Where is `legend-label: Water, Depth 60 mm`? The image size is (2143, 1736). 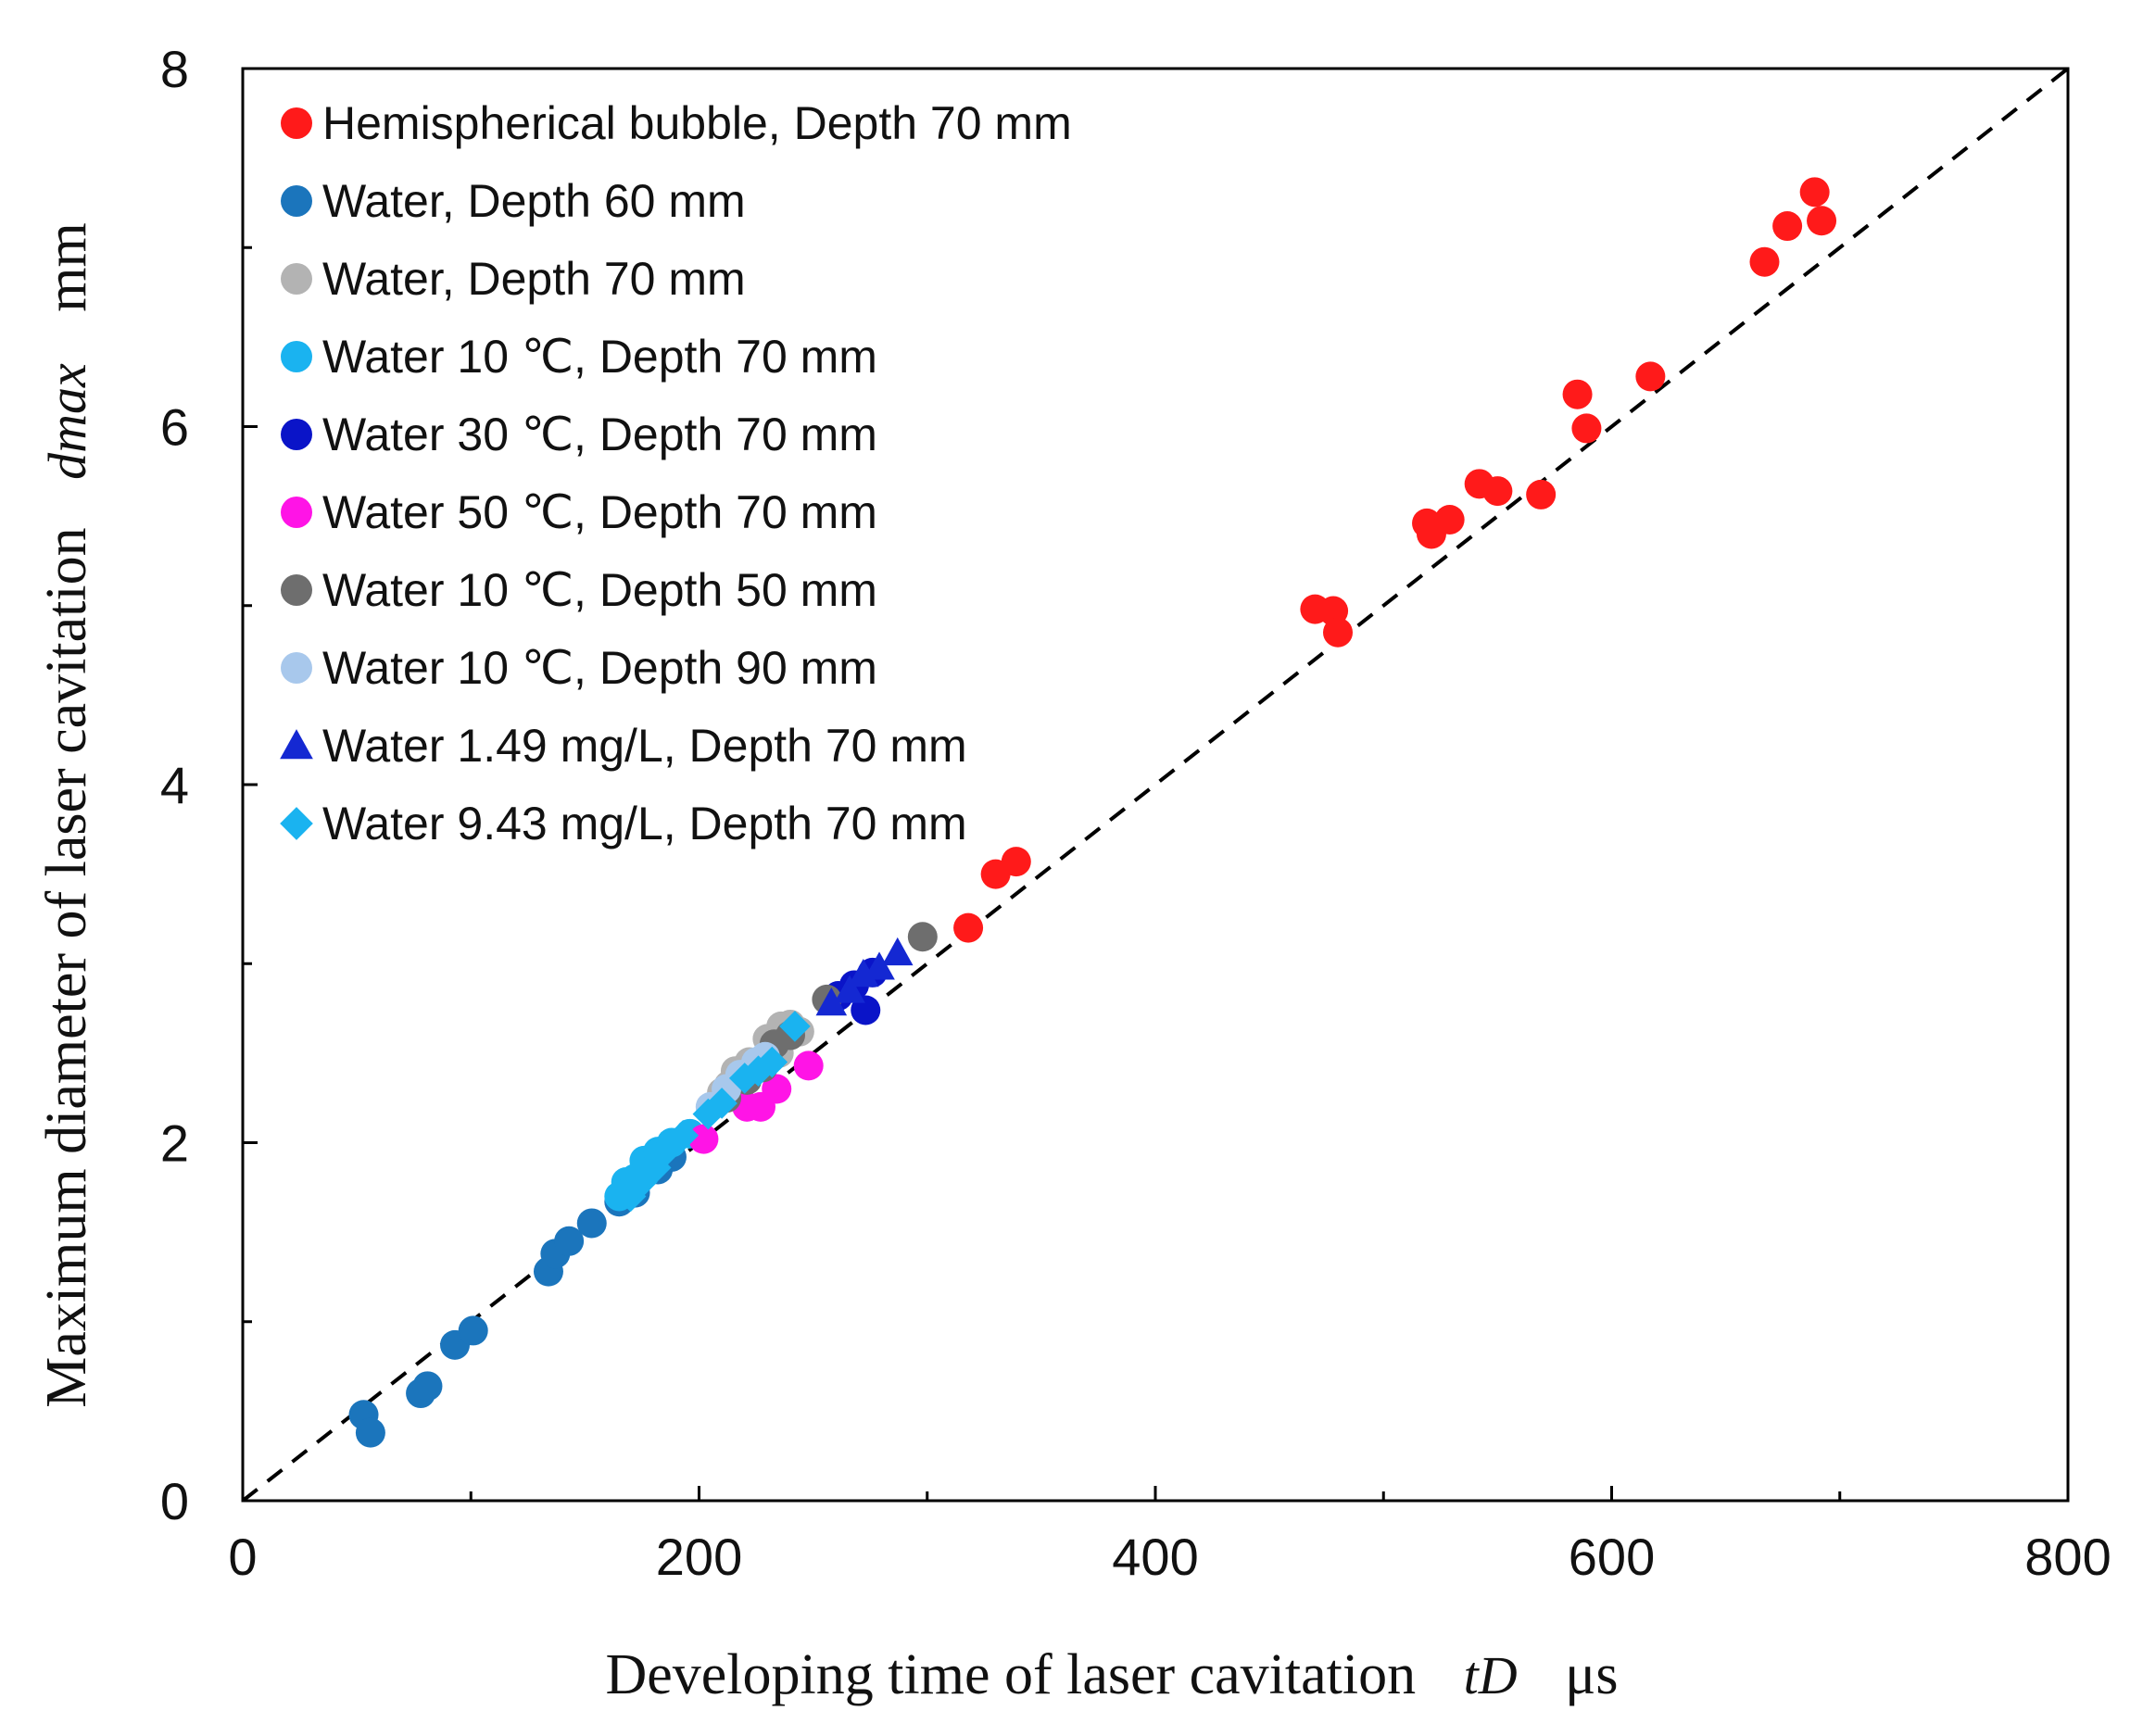 legend-label: Water, Depth 60 mm is located at coordinates (534, 201).